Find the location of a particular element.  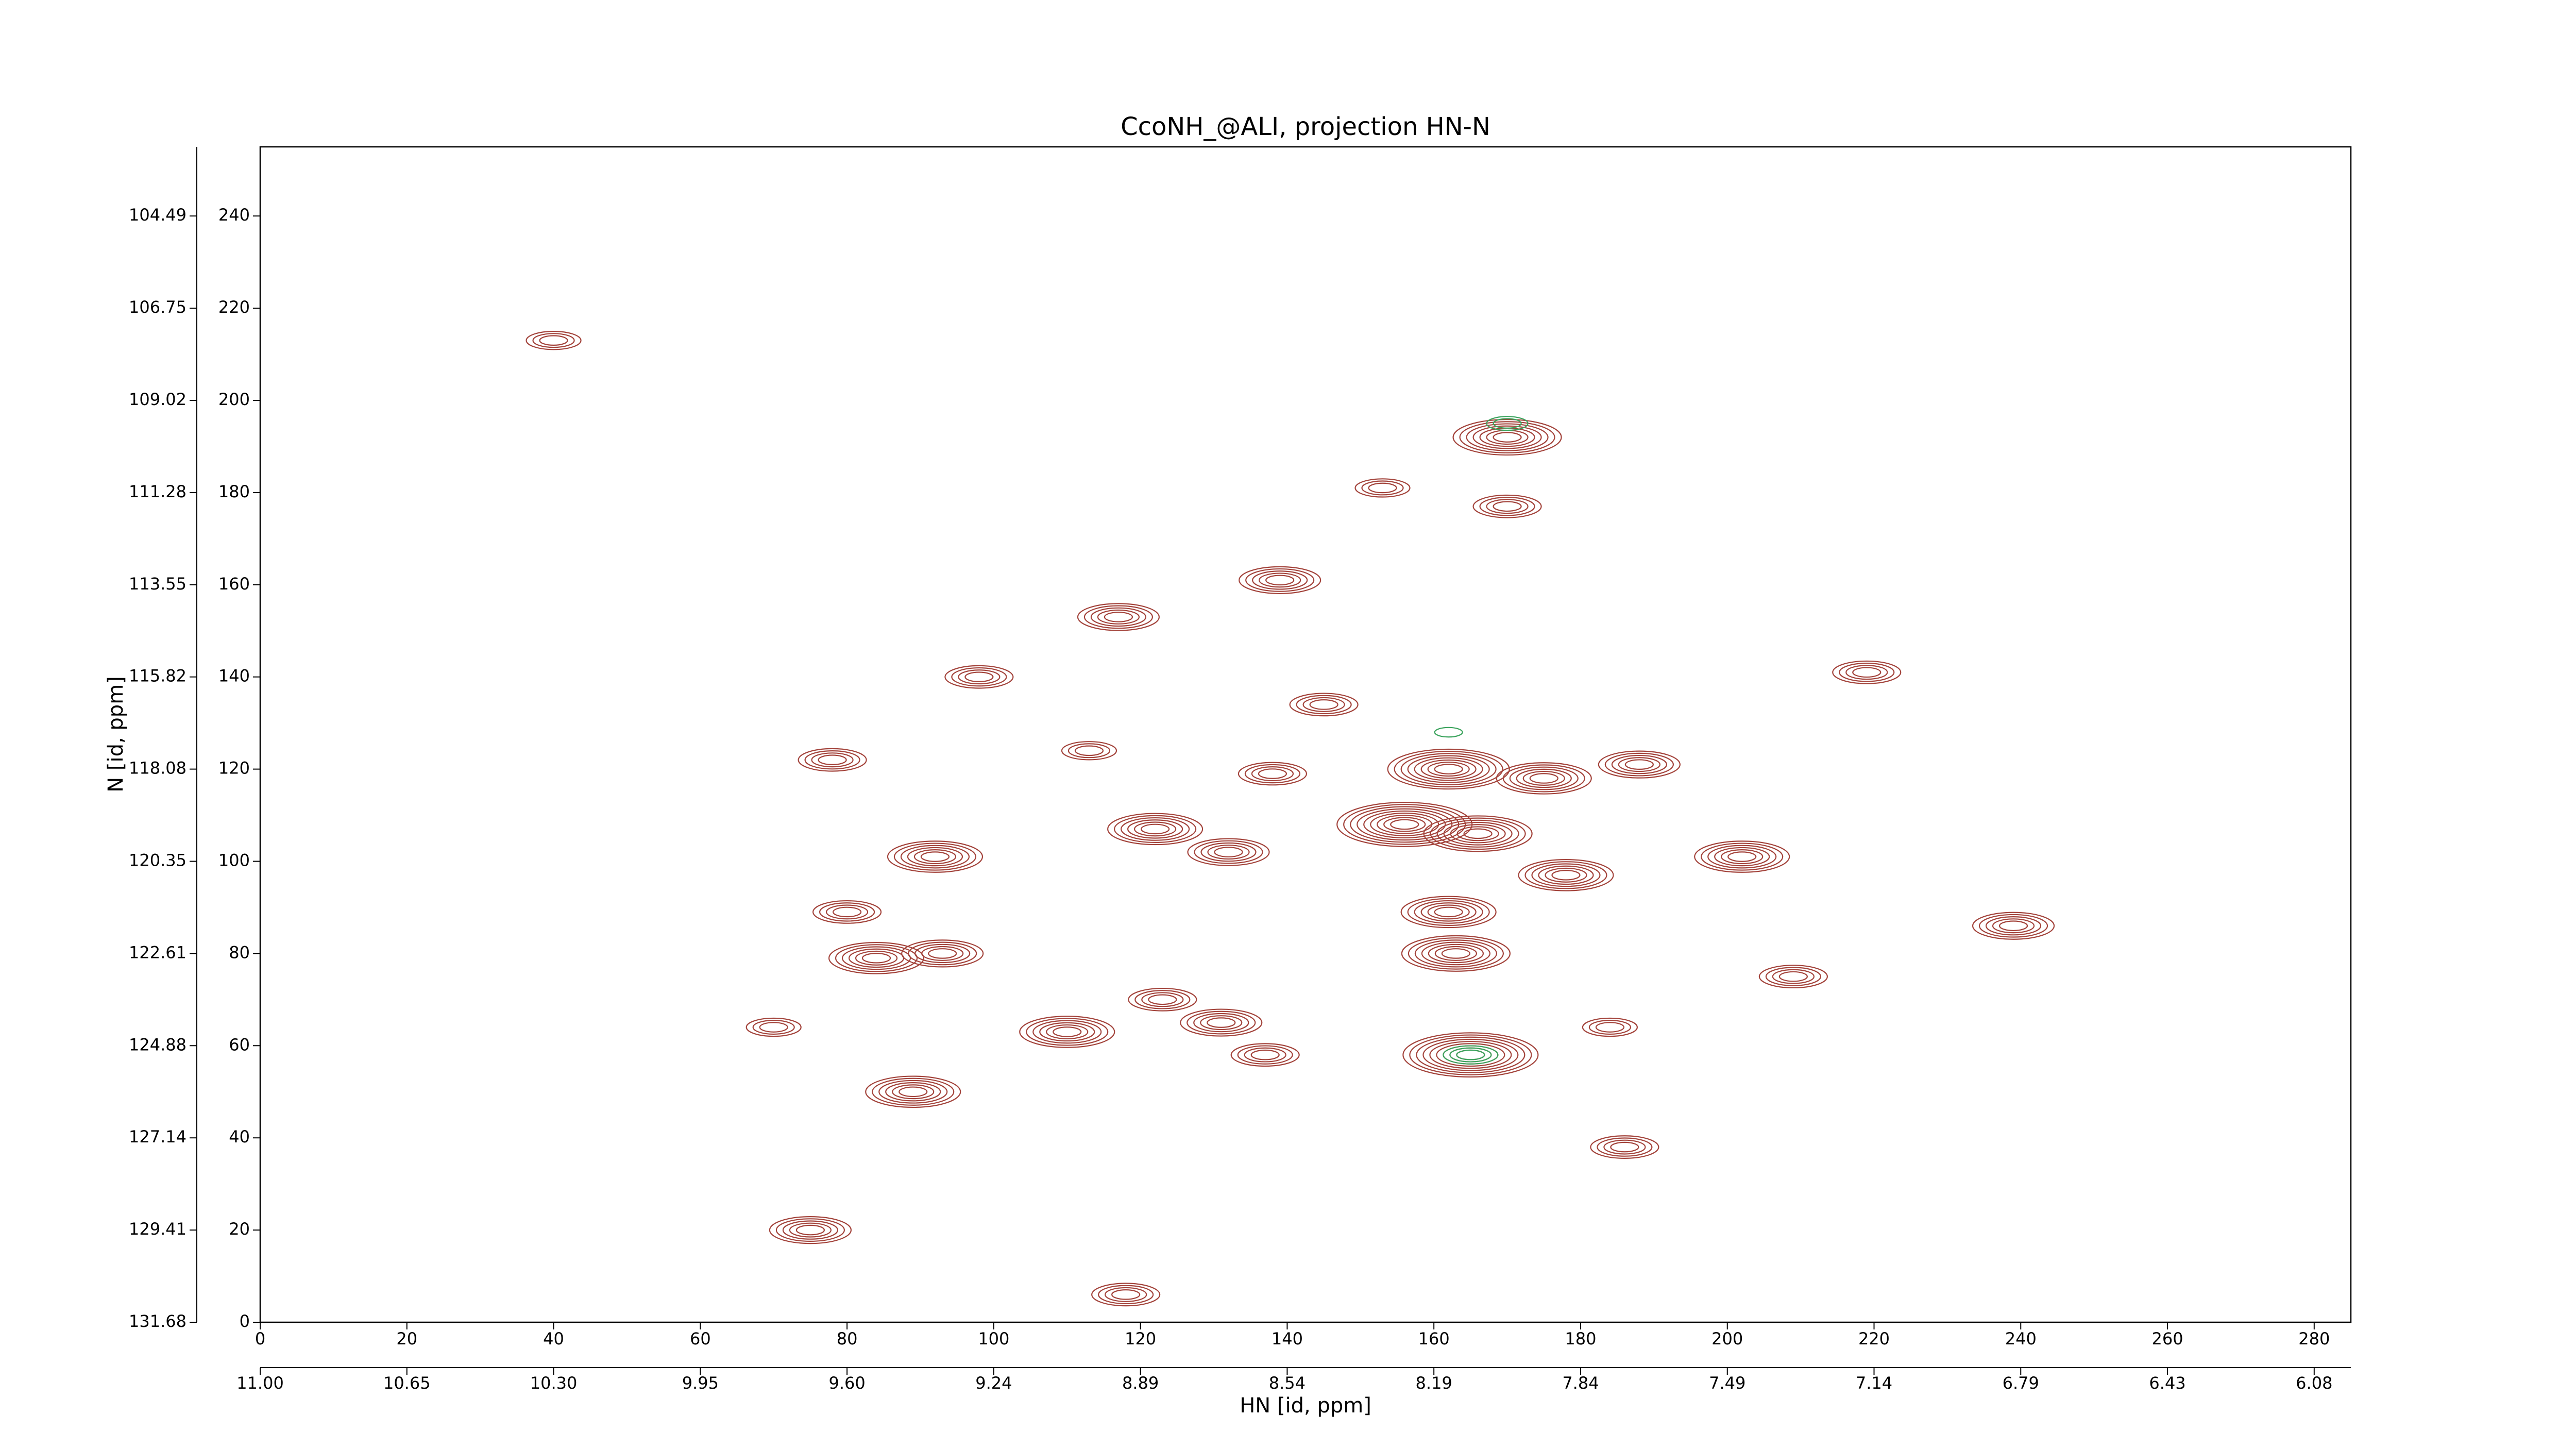

y-axis-label: N [id, ppm] is located at coordinates (116, 734).